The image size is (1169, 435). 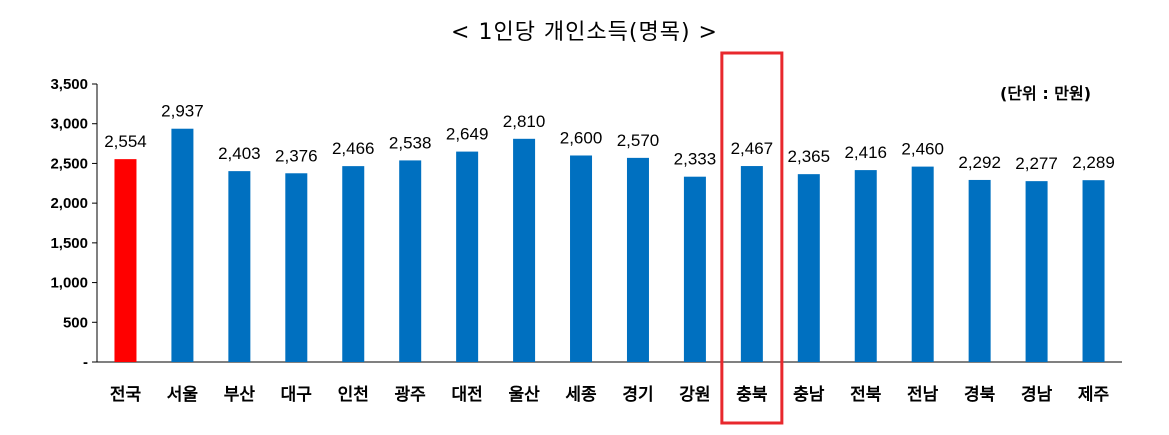 What do you see at coordinates (524, 395) in the screenshot?
I see `category-label: 울산` at bounding box center [524, 395].